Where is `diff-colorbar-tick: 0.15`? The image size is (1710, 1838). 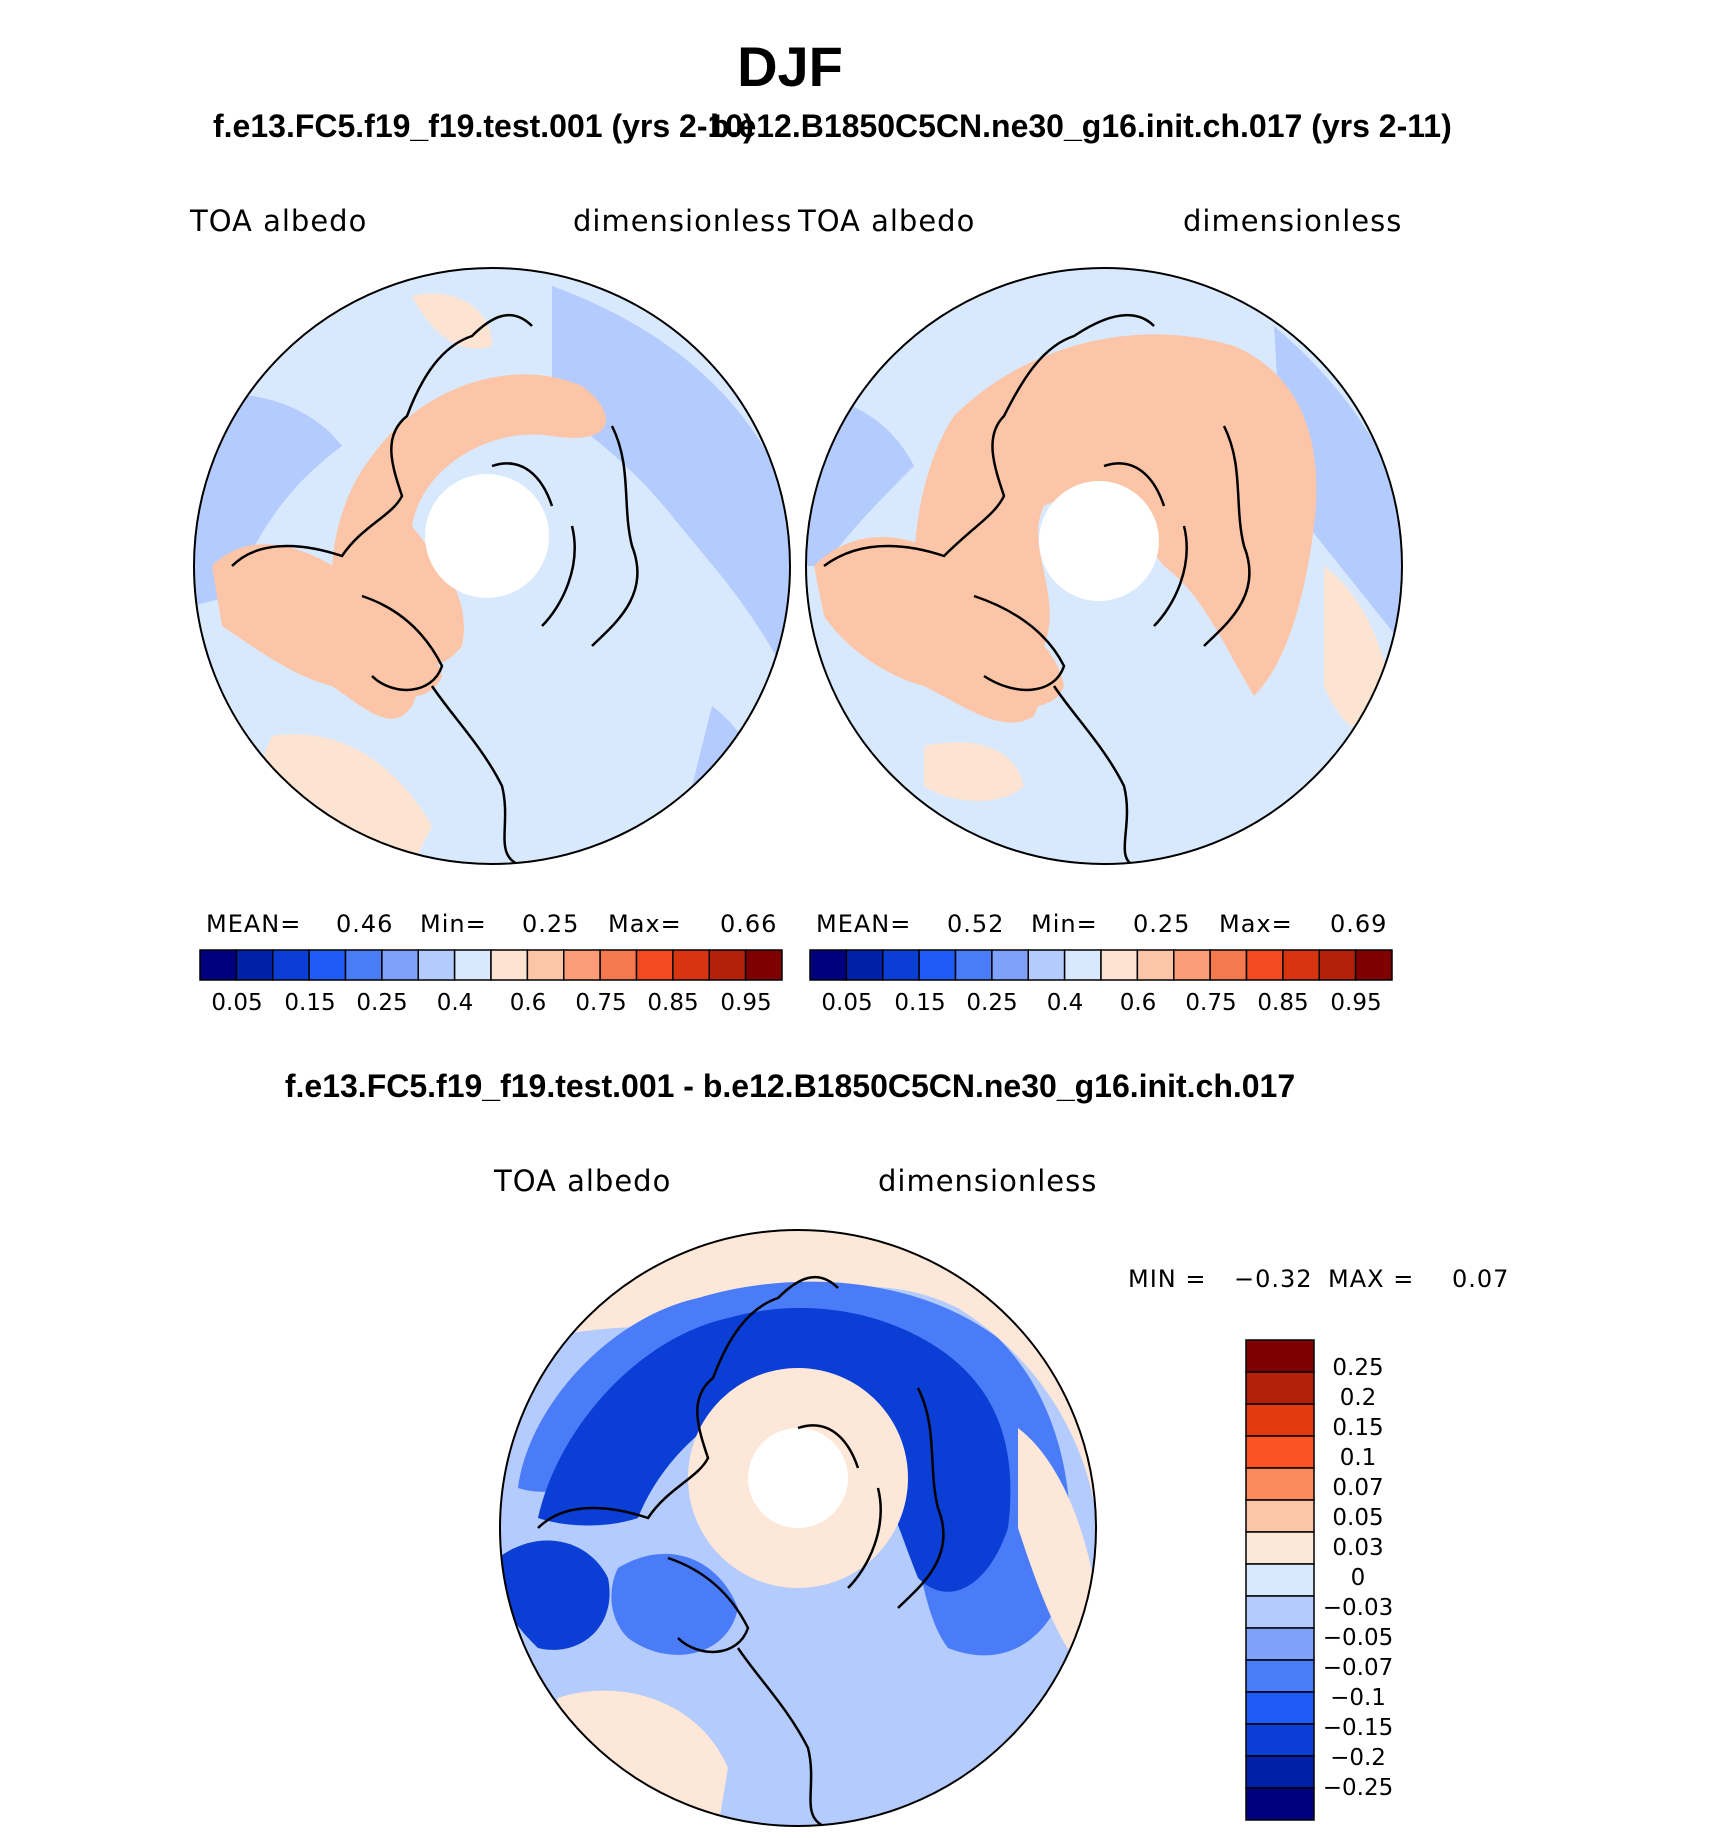 diff-colorbar-tick: 0.15 is located at coordinates (1358, 1428).